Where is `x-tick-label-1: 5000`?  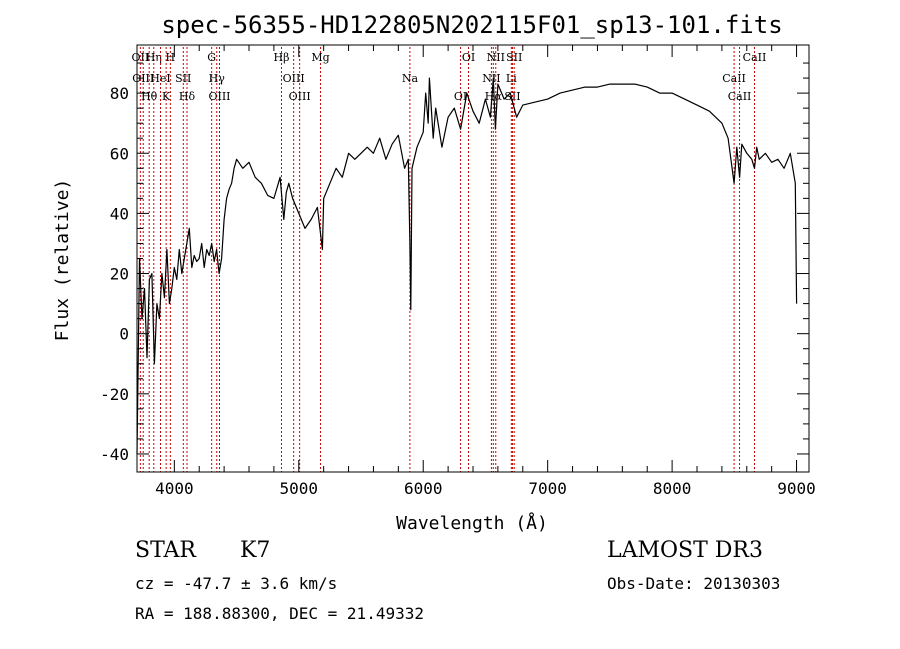 x-tick-label-1: 5000 is located at coordinates (299, 488).